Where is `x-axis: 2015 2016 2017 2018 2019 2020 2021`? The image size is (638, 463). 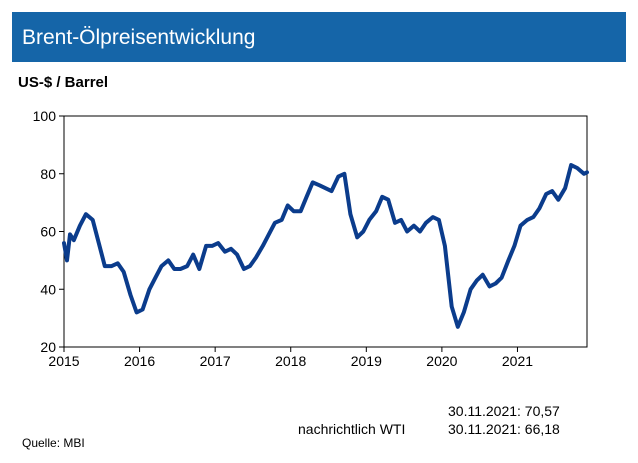 x-axis: 2015 2016 2017 2018 2019 2020 2021 is located at coordinates (290, 358).